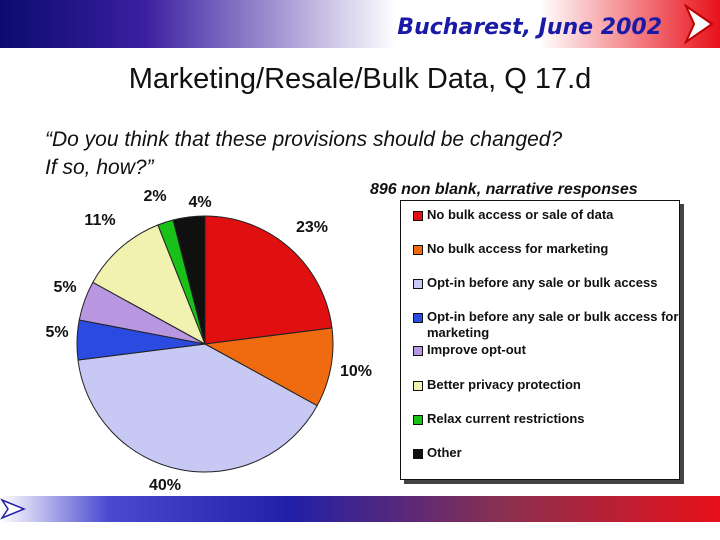 This screenshot has height=540, width=720. I want to click on slide-title: Marketing/Resale/Bulk Data, Q 17.d, so click(360, 79).